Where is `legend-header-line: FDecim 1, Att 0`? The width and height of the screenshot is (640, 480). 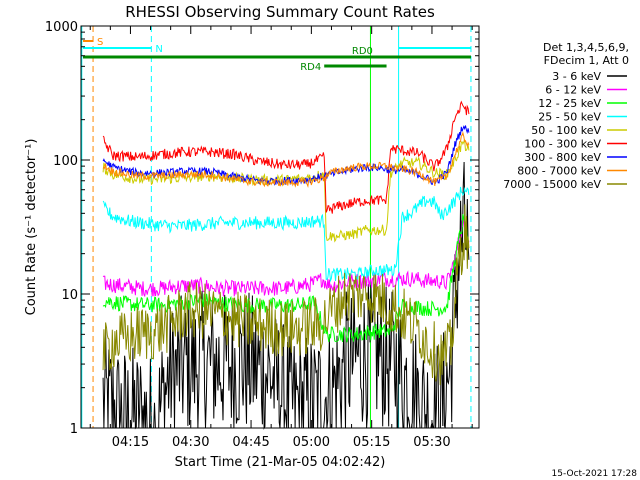 legend-header-line: FDecim 1, Att 0 is located at coordinates (586, 60).